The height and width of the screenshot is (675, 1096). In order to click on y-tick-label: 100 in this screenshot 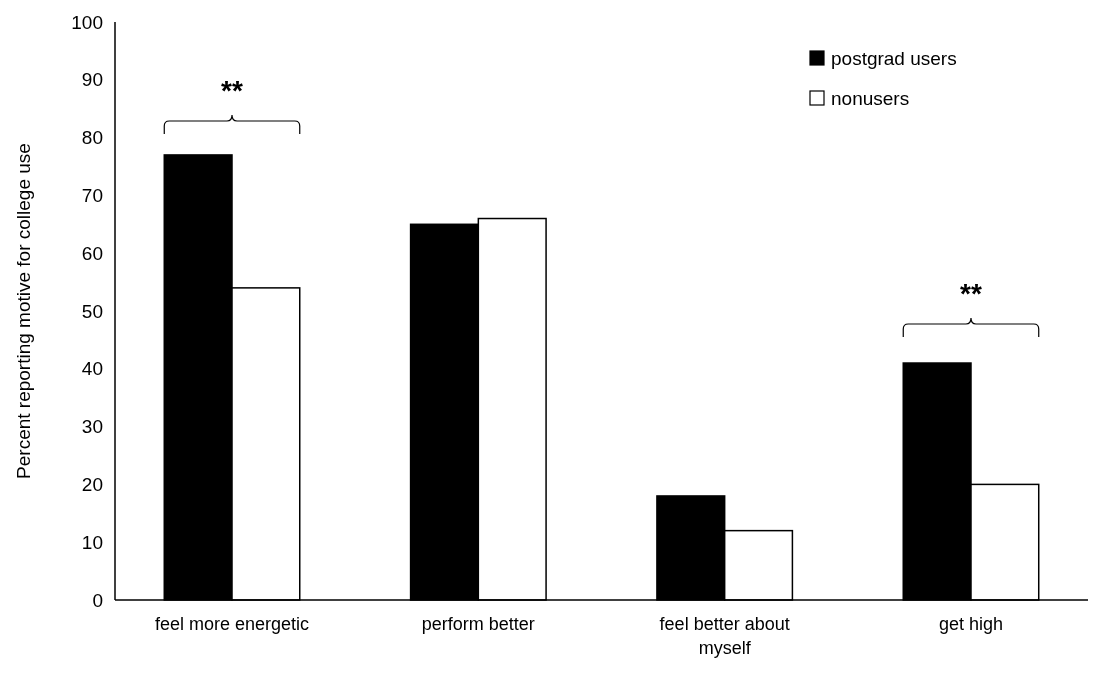, I will do `click(87, 22)`.